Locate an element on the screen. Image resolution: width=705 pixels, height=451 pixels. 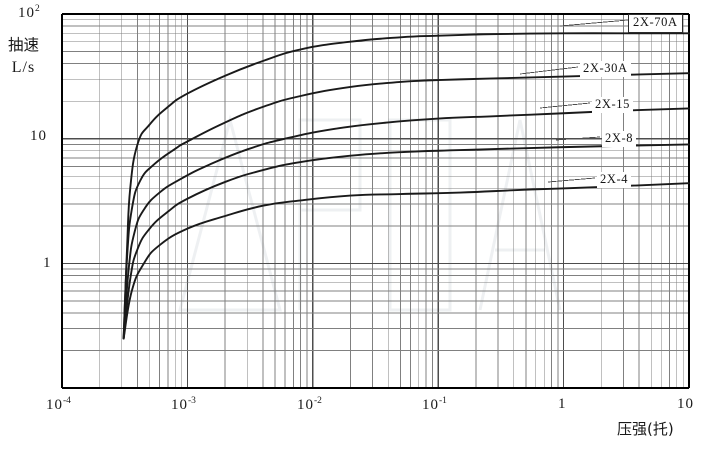
y-axis-title-line1: 抽速 is located at coordinates (24, 45).